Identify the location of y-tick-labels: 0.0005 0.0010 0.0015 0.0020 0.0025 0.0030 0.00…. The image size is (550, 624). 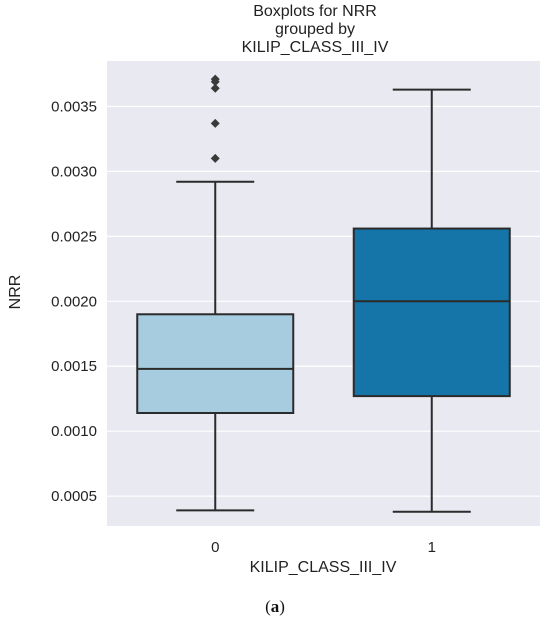
(74, 301).